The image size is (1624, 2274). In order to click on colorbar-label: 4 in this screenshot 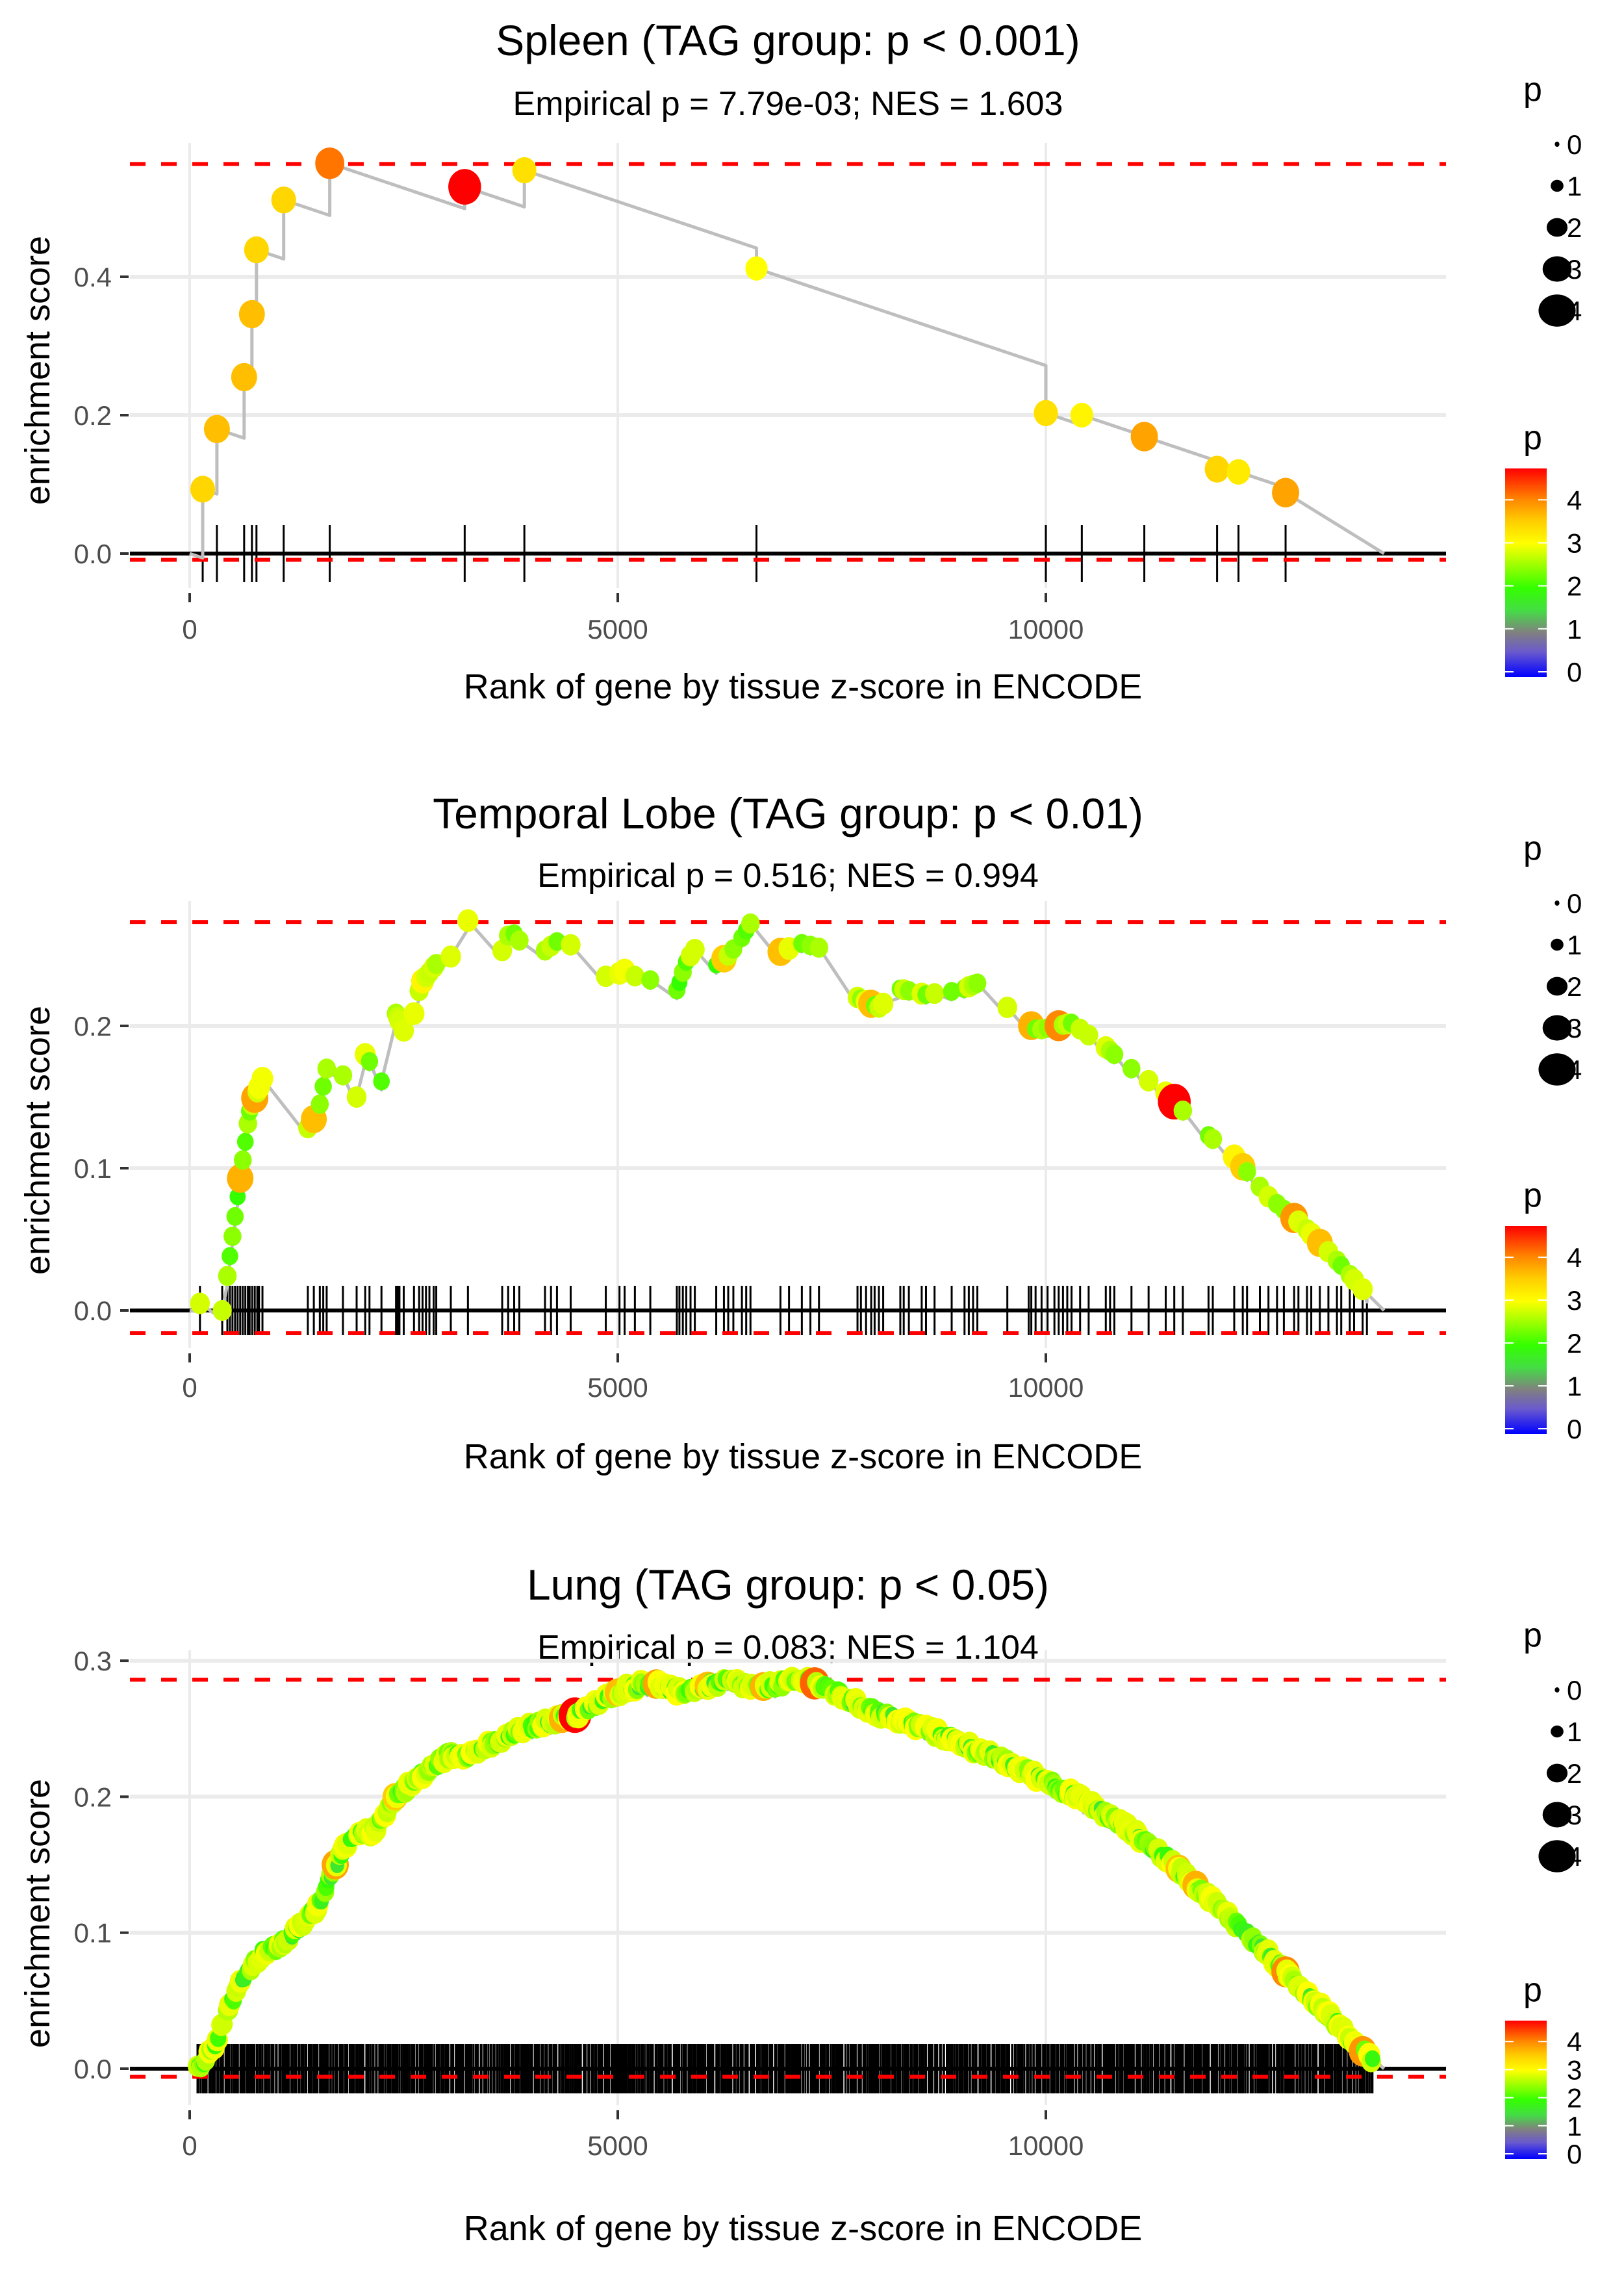, I will do `click(1574, 500)`.